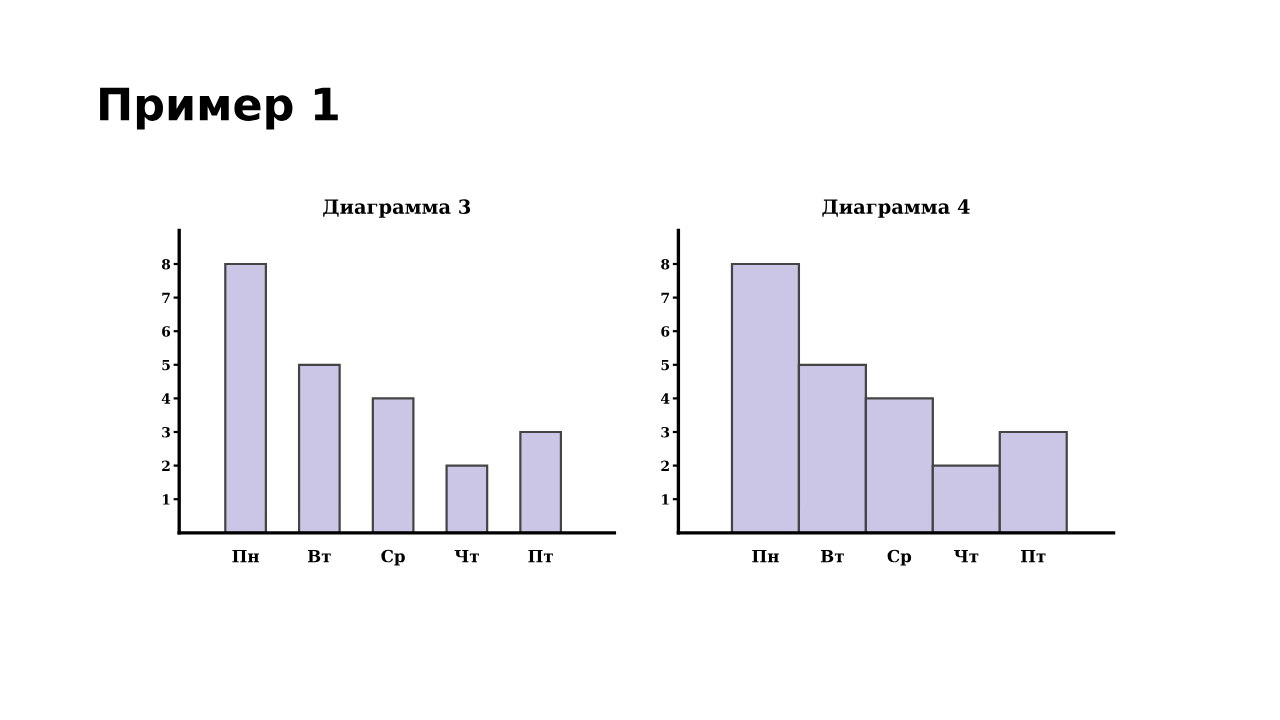 The image size is (1280, 720). Describe the element at coordinates (397, 208) in the screenshot. I see `chart-title: Диаграмма 3` at that location.